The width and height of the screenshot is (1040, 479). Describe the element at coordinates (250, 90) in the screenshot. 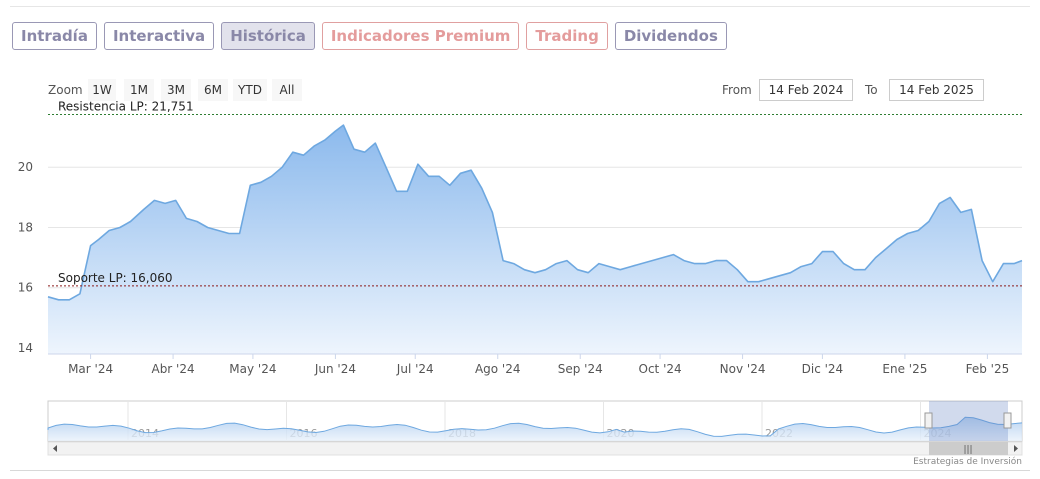

I see `zoom-ytd-button: YTD` at that location.